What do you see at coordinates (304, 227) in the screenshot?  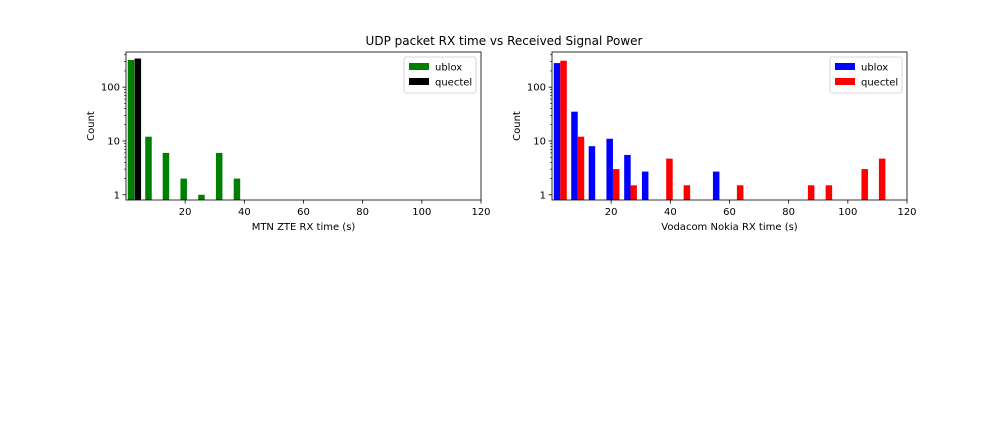 I see `x-axis-label: MTN ZTE RX time (s)` at bounding box center [304, 227].